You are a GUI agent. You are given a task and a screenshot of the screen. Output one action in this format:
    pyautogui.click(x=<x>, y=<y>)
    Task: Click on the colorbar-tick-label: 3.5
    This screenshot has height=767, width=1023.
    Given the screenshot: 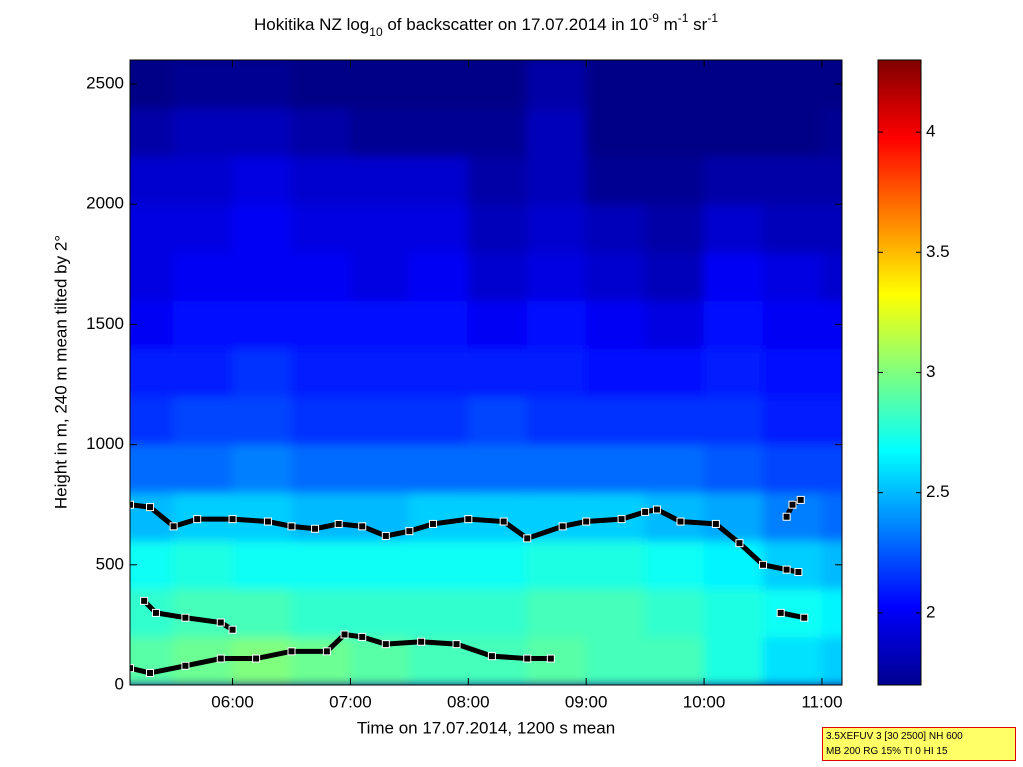 What is the action you would take?
    pyautogui.click(x=938, y=251)
    